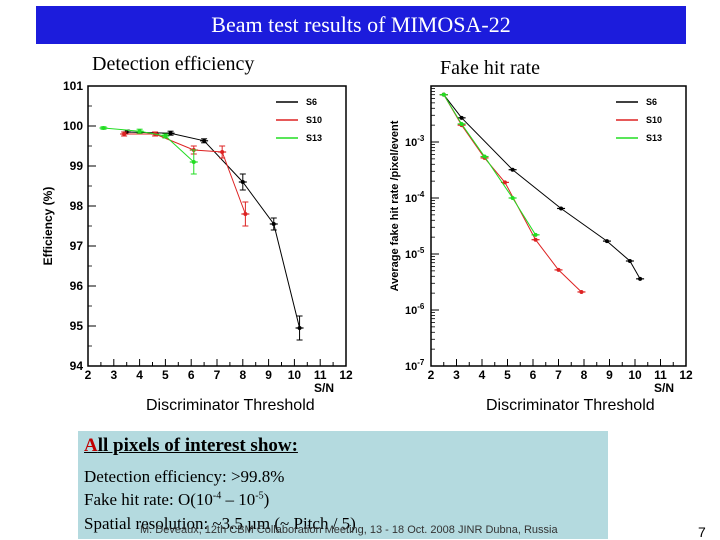 The width and height of the screenshot is (720, 540). I want to click on fake-y-tick-label: 10⁻⁴, so click(415, 197).